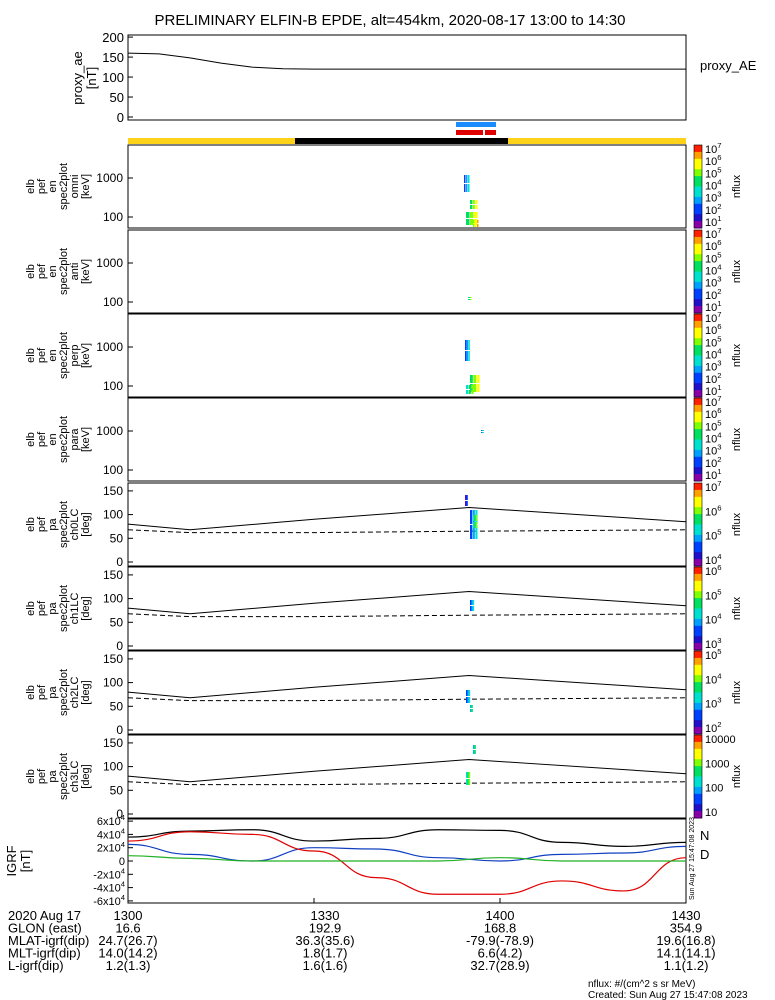 Image resolution: width=775 pixels, height=1000 pixels. I want to click on perp-ylabel: spec2plot, so click(64, 355).